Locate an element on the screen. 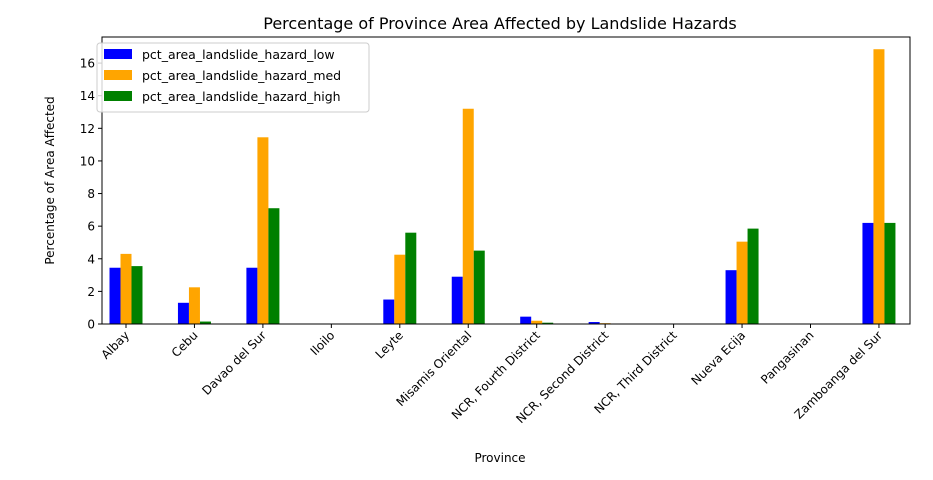 Image resolution: width=933 pixels, height=480 pixels. y-axis-label: Percentage of Area Affected is located at coordinates (50, 180).